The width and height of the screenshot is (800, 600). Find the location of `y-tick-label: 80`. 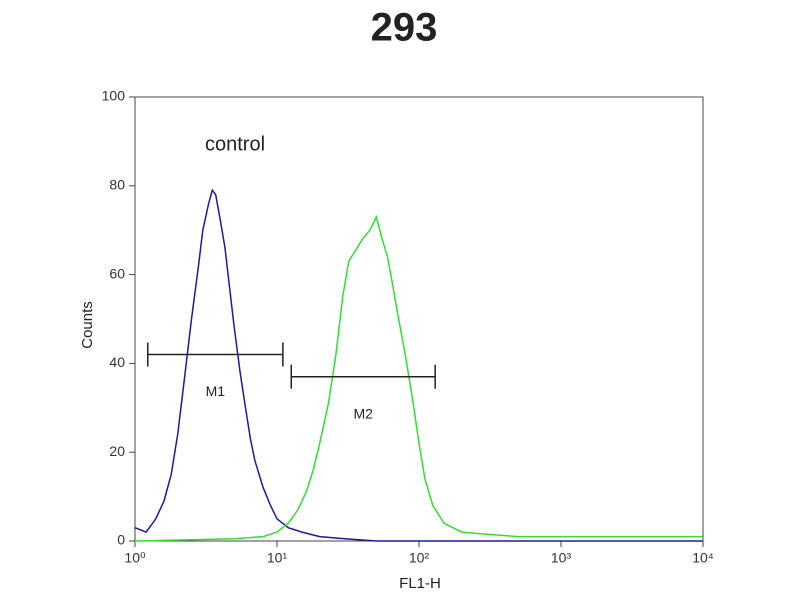

y-tick-label: 80 is located at coordinates (117, 185).